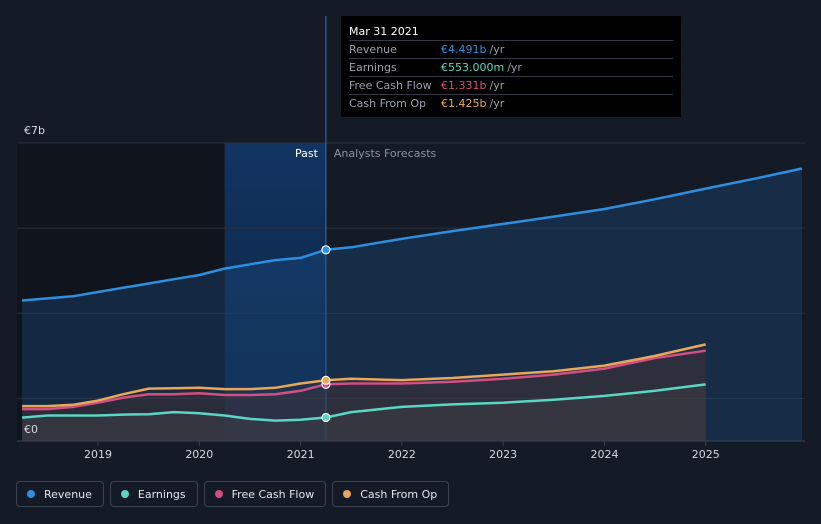 This screenshot has height=524, width=821. What do you see at coordinates (399, 494) in the screenshot?
I see `legend-label: Cash From Op` at bounding box center [399, 494].